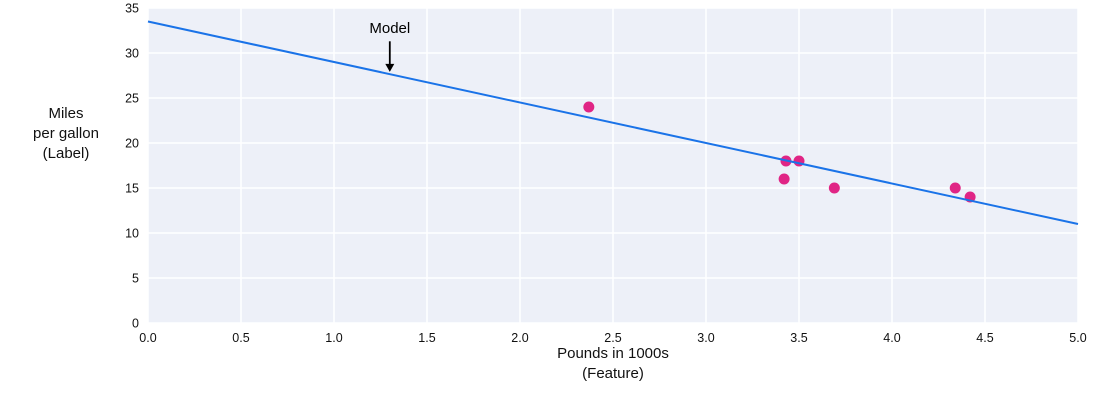 This screenshot has width=1099, height=401. I want to click on y-tick-label: 5, so click(135, 279).